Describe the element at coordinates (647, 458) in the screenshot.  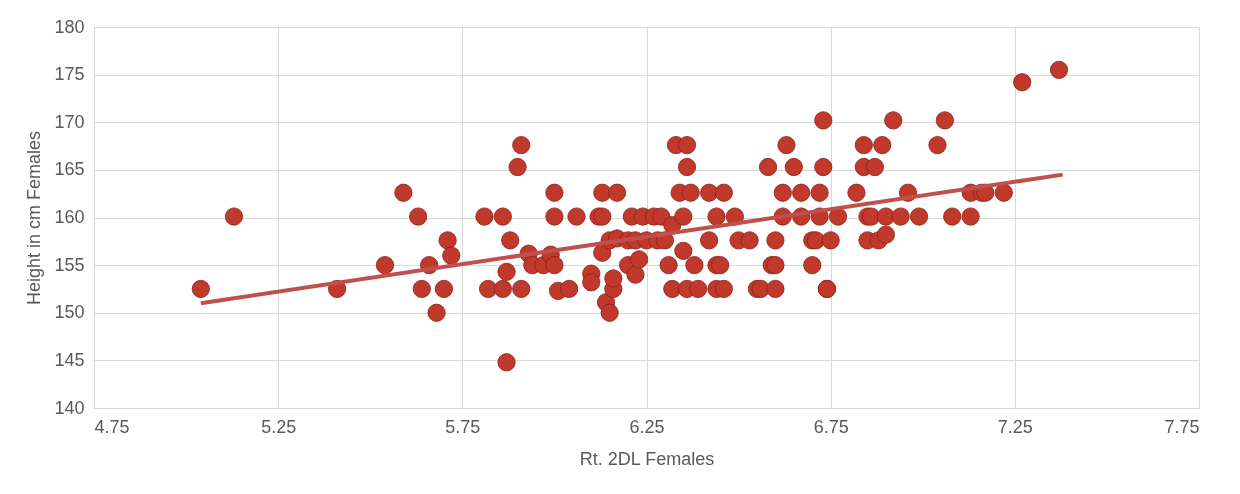
I see `x-axis-title: Rt. 2DL Females` at that location.